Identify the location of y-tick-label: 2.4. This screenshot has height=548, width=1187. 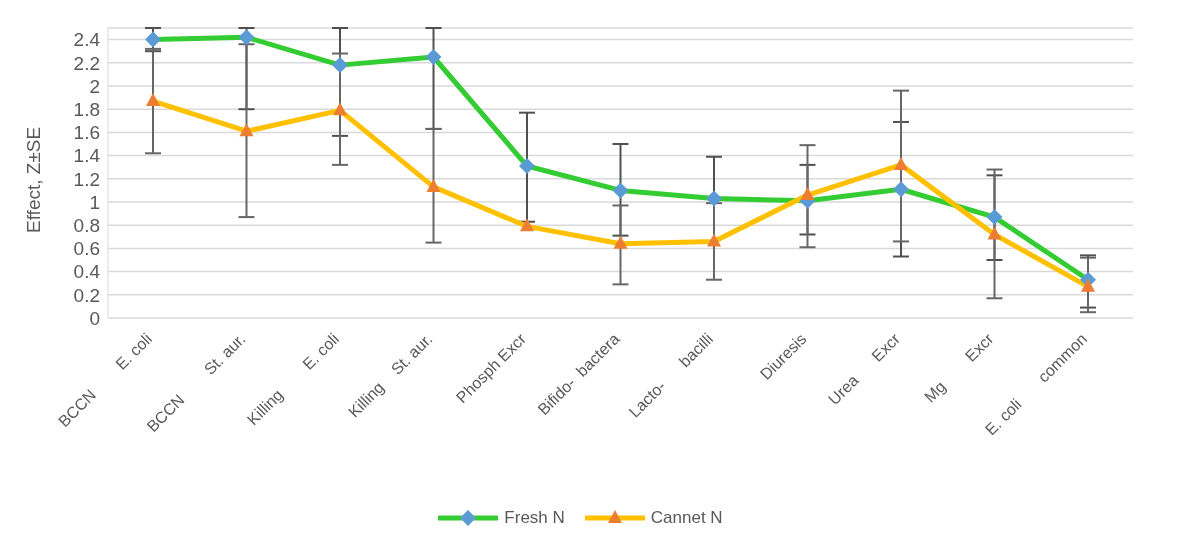
(87, 40).